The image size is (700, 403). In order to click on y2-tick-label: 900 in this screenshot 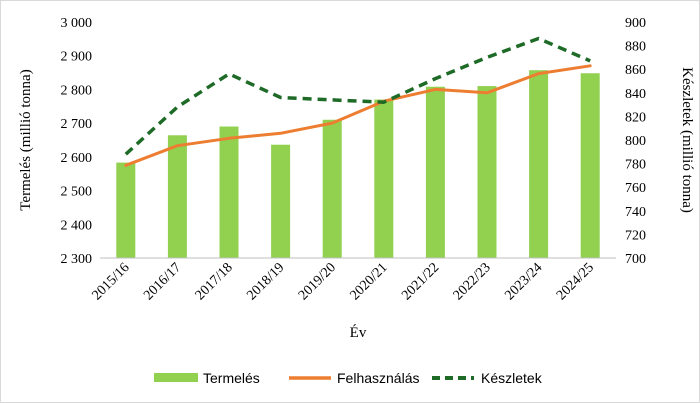, I will do `click(635, 23)`.